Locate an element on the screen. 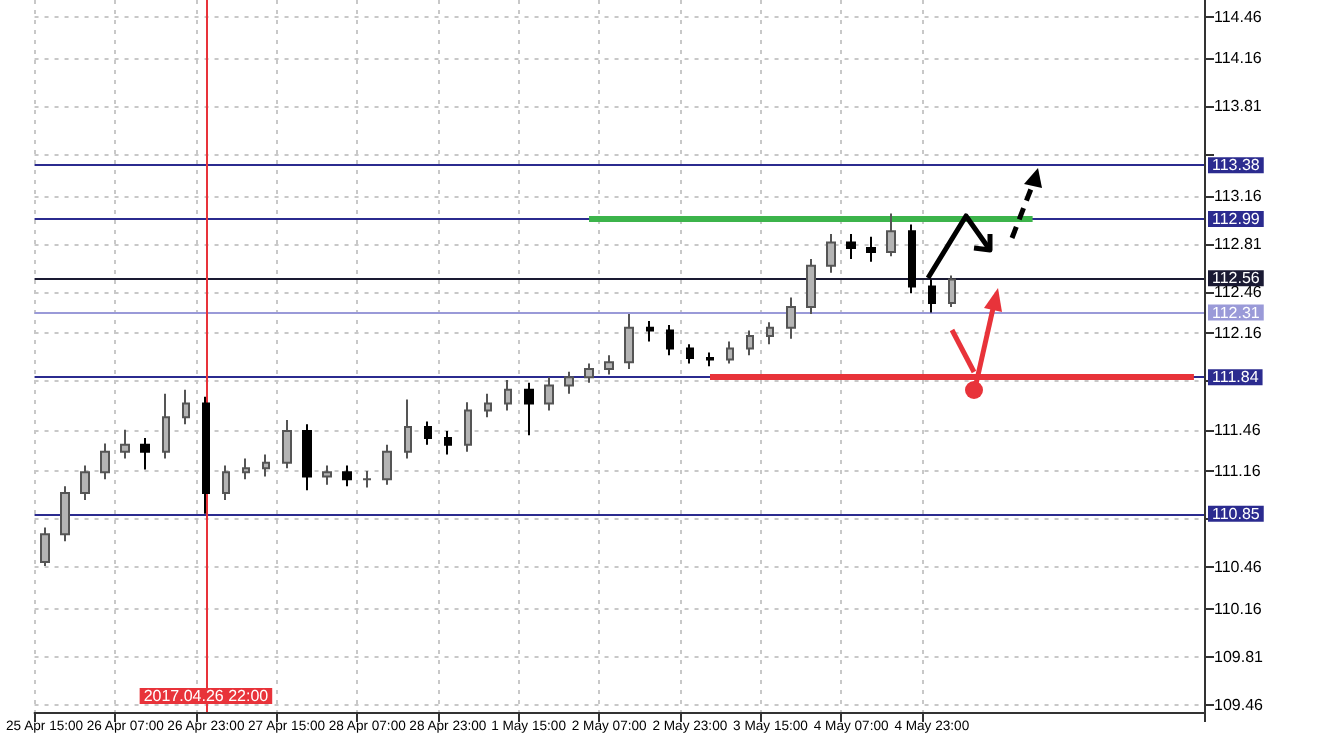  ref-line-label: 2017.04.26 22:00 is located at coordinates (206, 696).